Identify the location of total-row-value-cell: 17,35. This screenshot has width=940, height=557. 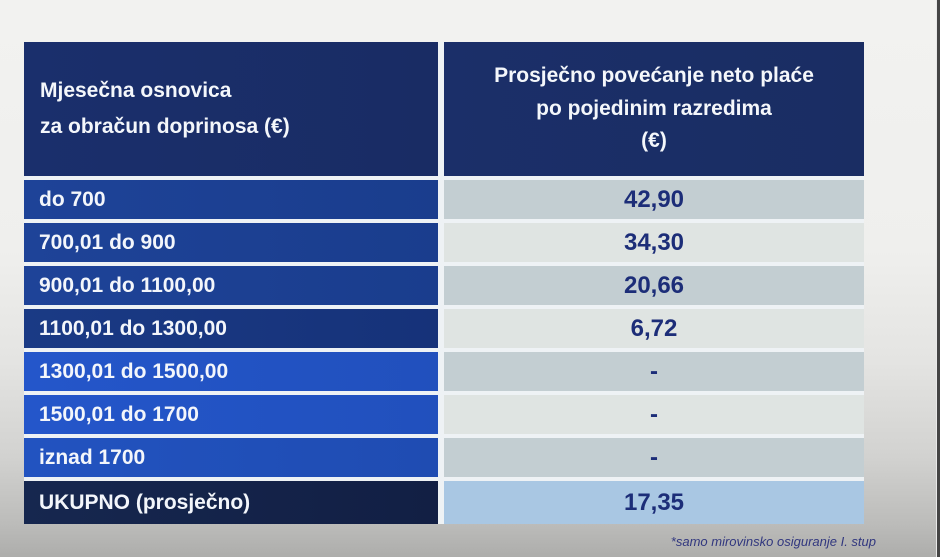
(654, 502).